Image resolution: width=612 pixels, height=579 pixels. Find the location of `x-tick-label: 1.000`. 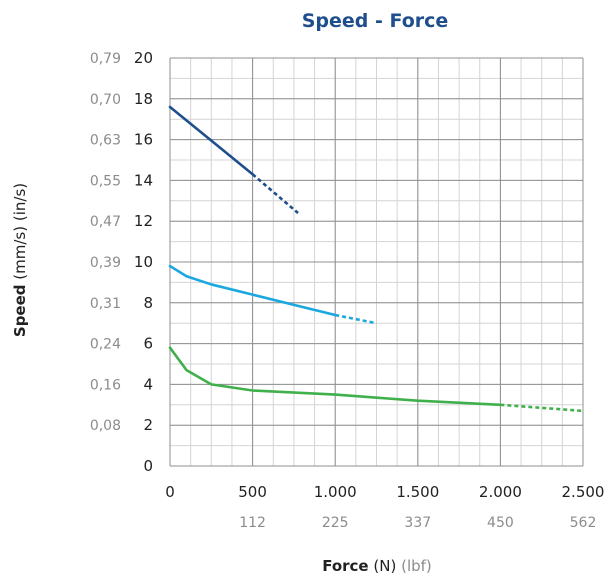

x-tick-label: 1.000 is located at coordinates (335, 492).